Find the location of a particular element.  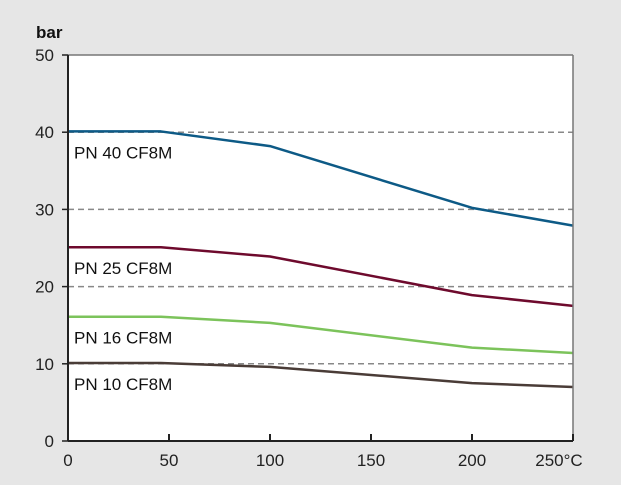

y-tick-label-3: 30 is located at coordinates (44, 209).